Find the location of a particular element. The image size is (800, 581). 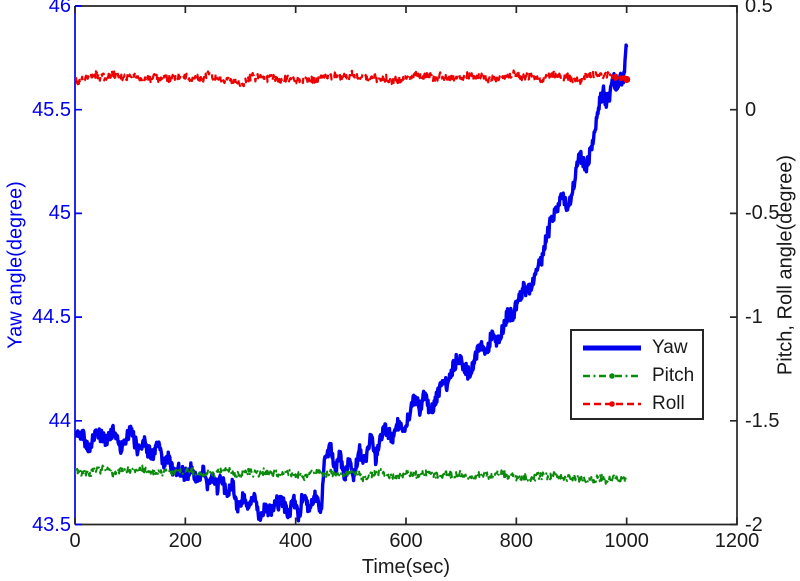

y-right-tick-label: -1.5 is located at coordinates (762, 420).